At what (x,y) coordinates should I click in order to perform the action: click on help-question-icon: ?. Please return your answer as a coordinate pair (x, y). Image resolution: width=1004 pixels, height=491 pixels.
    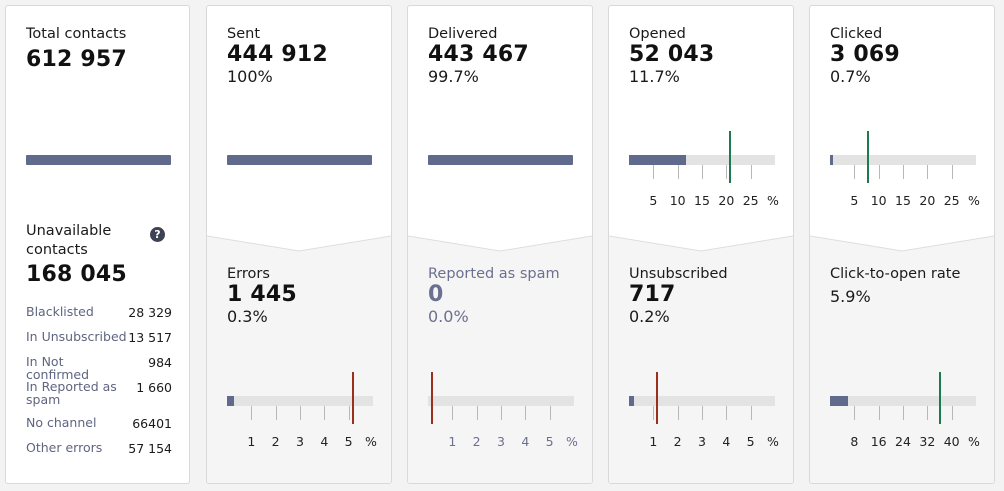
    Looking at the image, I should click on (157, 234).